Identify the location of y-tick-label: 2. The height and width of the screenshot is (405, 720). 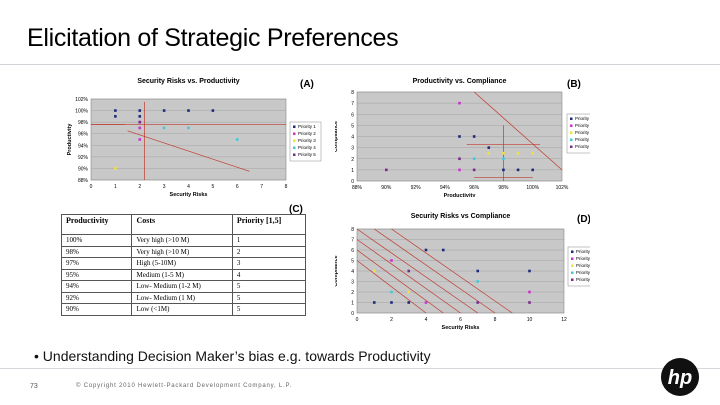
(352, 293).